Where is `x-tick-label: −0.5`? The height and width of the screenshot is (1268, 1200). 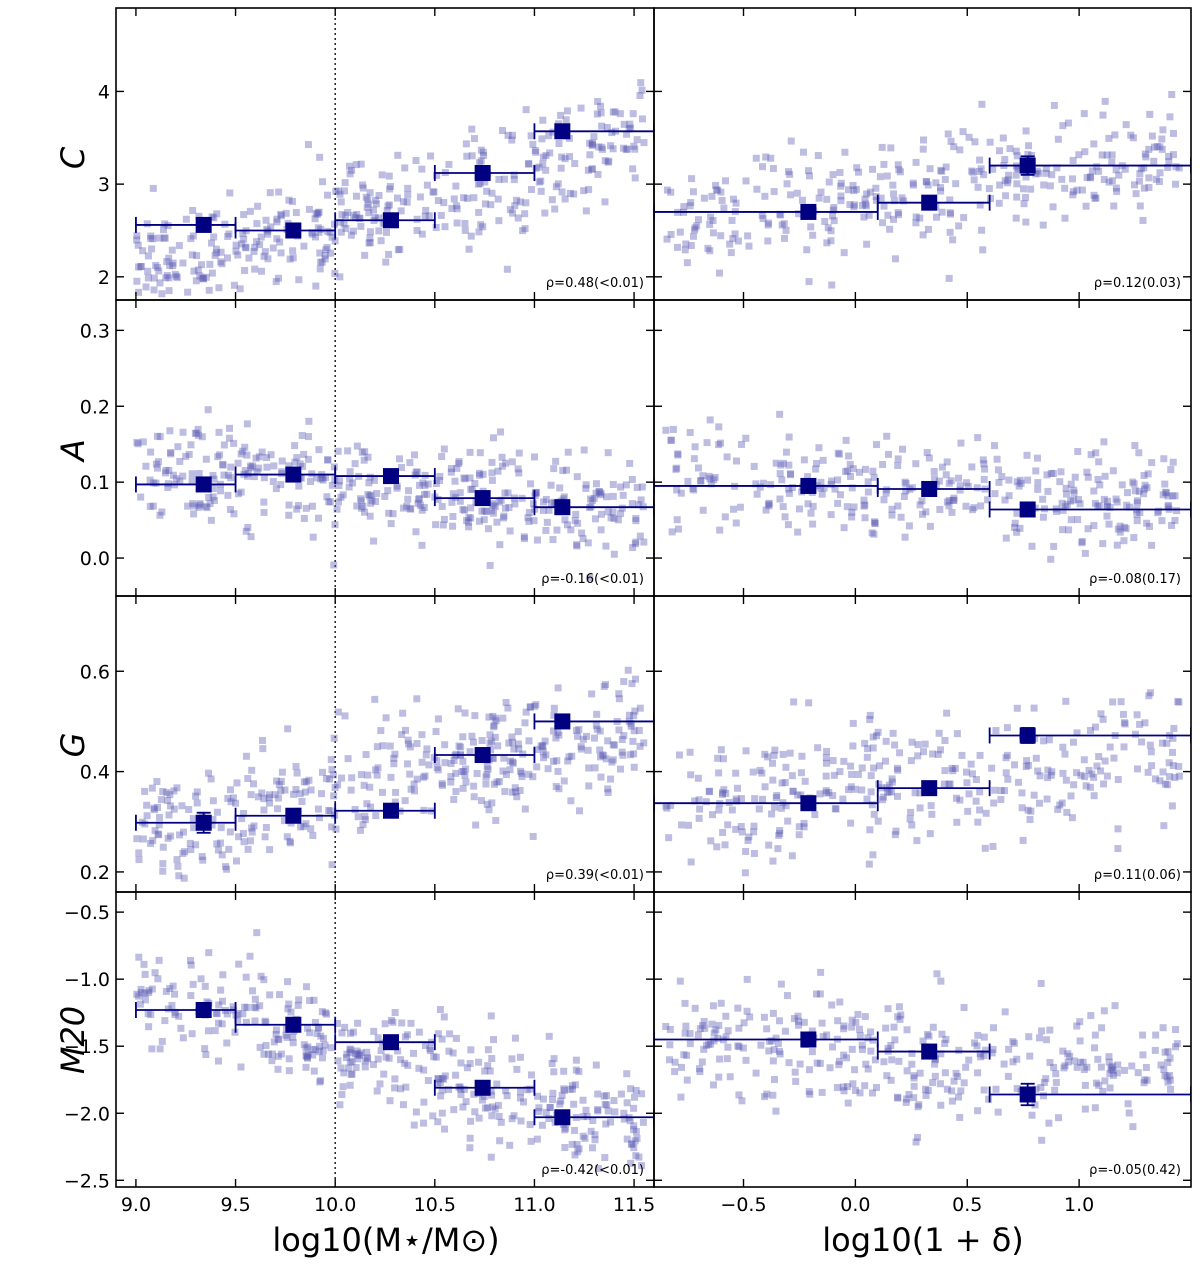
x-tick-label: −0.5 is located at coordinates (743, 1205).